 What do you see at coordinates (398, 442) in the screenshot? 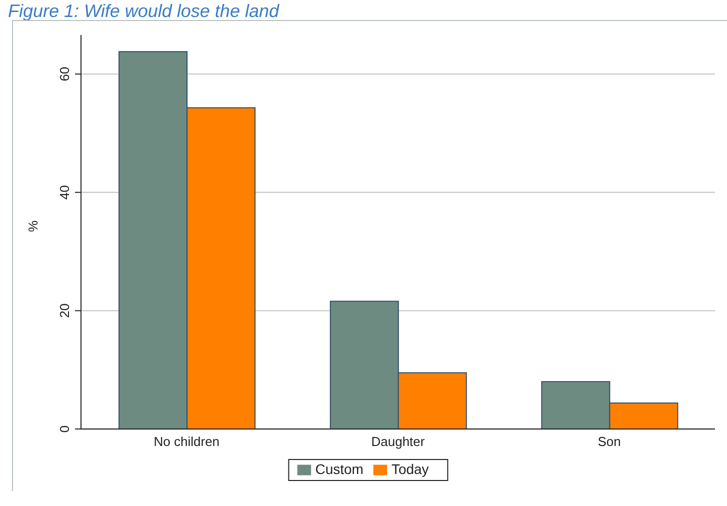
I see `x-tick-label: Daughter` at bounding box center [398, 442].